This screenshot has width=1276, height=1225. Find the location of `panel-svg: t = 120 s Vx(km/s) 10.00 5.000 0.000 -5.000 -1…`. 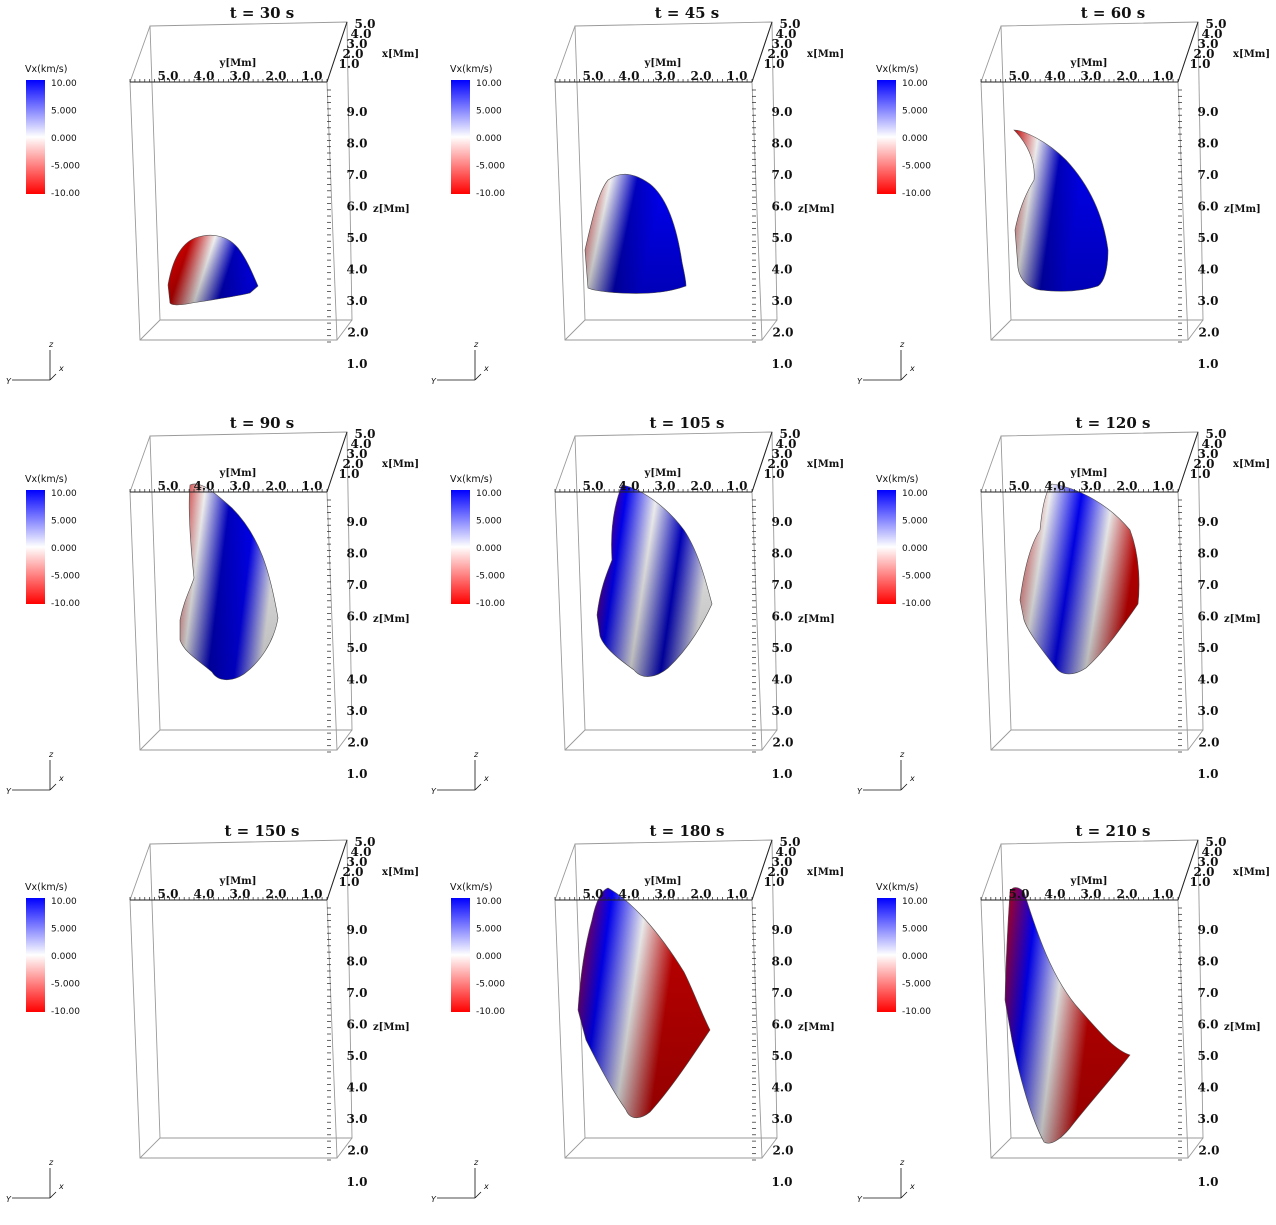

panel-svg: t = 120 s Vx(km/s) 10.00 5.000 0.000 -5.000 -1… is located at coordinates (1063, 605).